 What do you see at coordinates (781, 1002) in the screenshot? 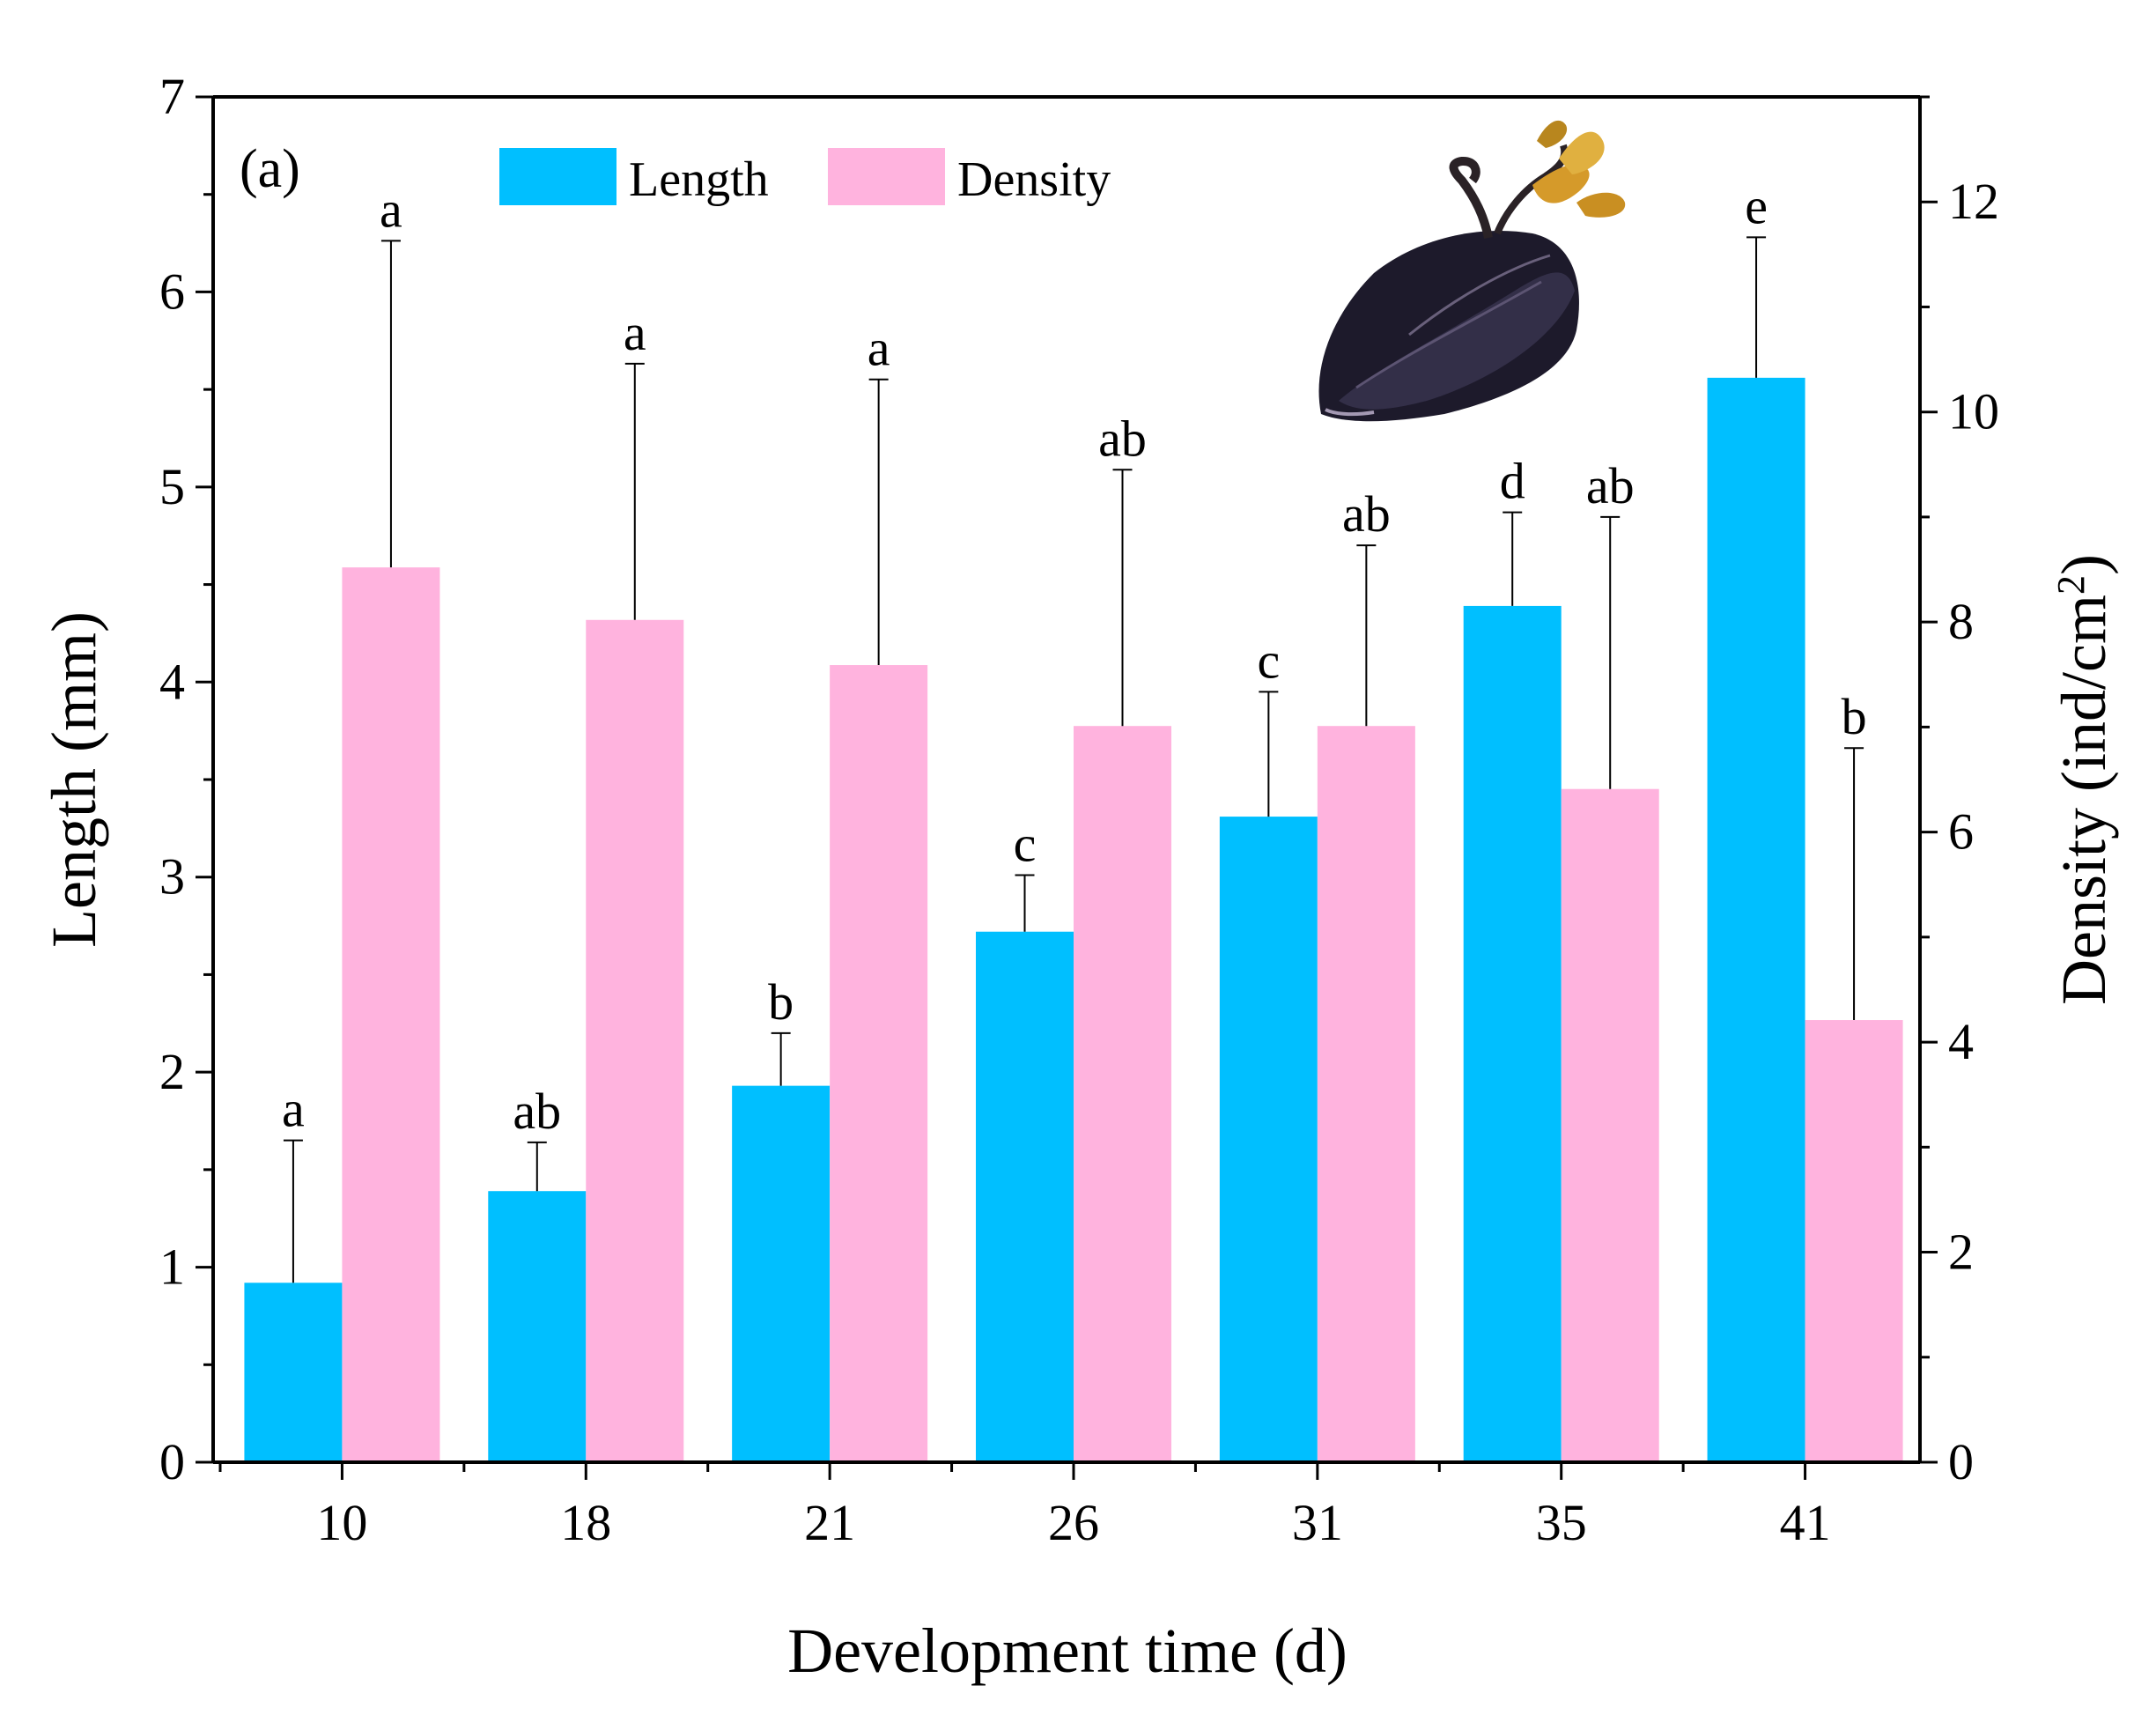
I see `length-letter-21: b` at bounding box center [781, 1002].